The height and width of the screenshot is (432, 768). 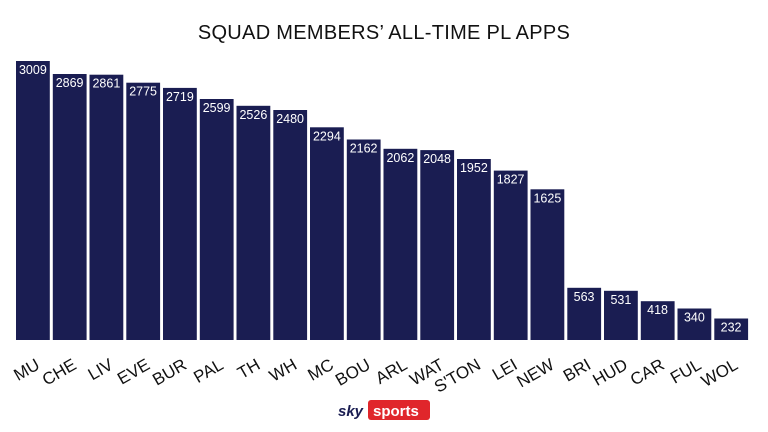 What do you see at coordinates (547, 264) in the screenshot?
I see `bar-new` at bounding box center [547, 264].